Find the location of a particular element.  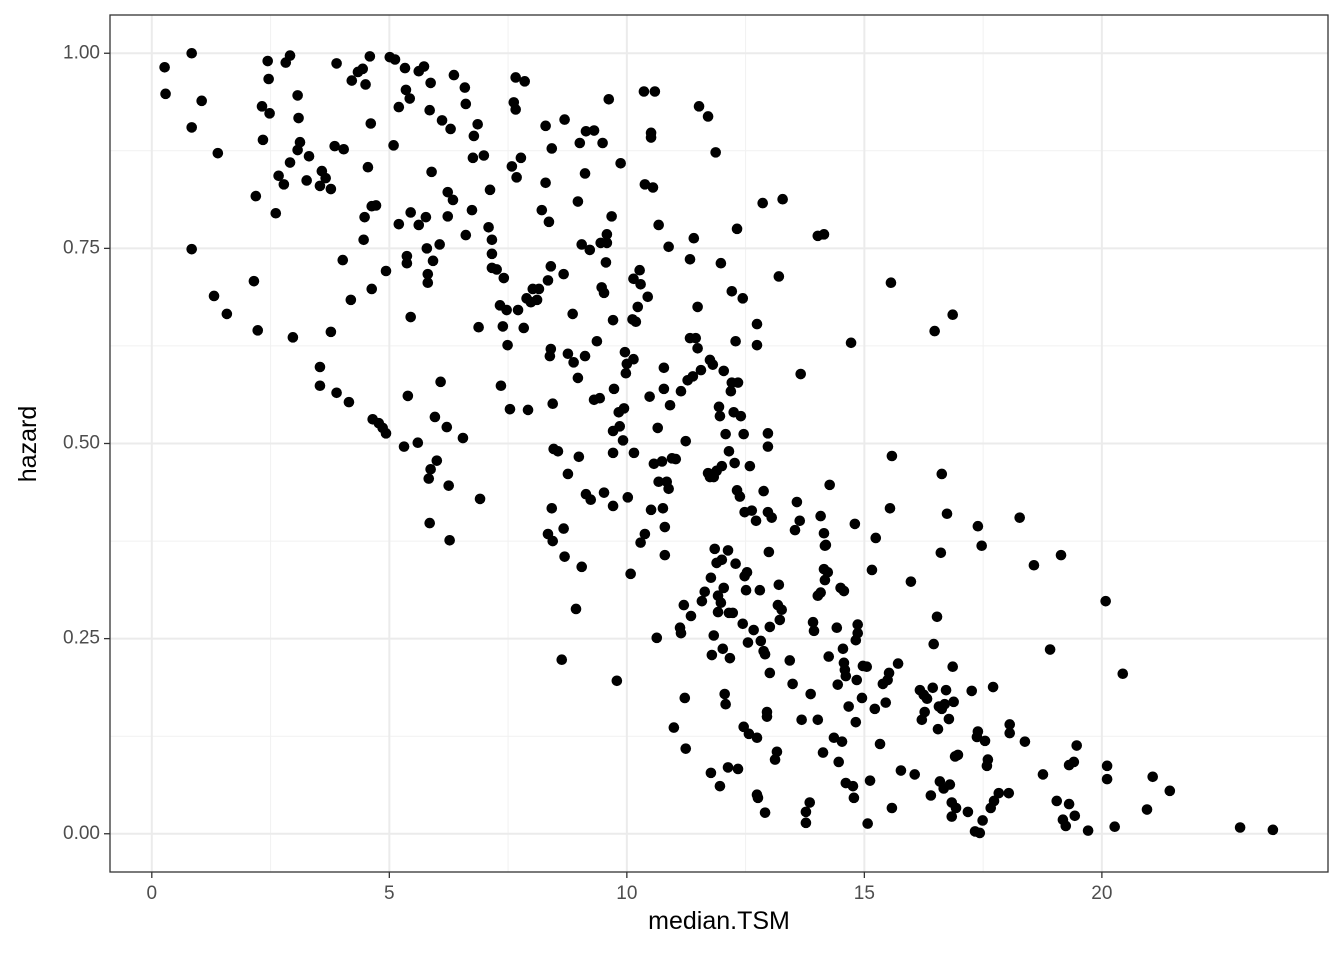

x-tick-label: 15 is located at coordinates (864, 893).